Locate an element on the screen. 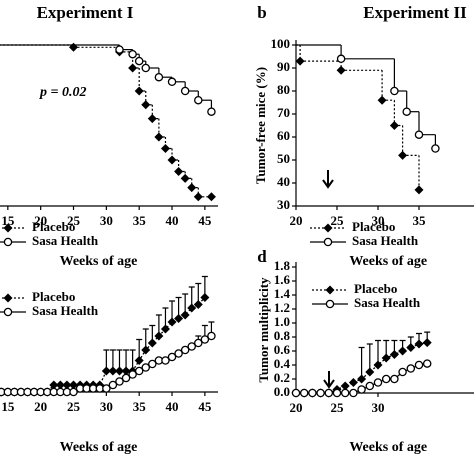 The image size is (474, 474). y-tick-label: 1.8 is located at coordinates (282, 265).